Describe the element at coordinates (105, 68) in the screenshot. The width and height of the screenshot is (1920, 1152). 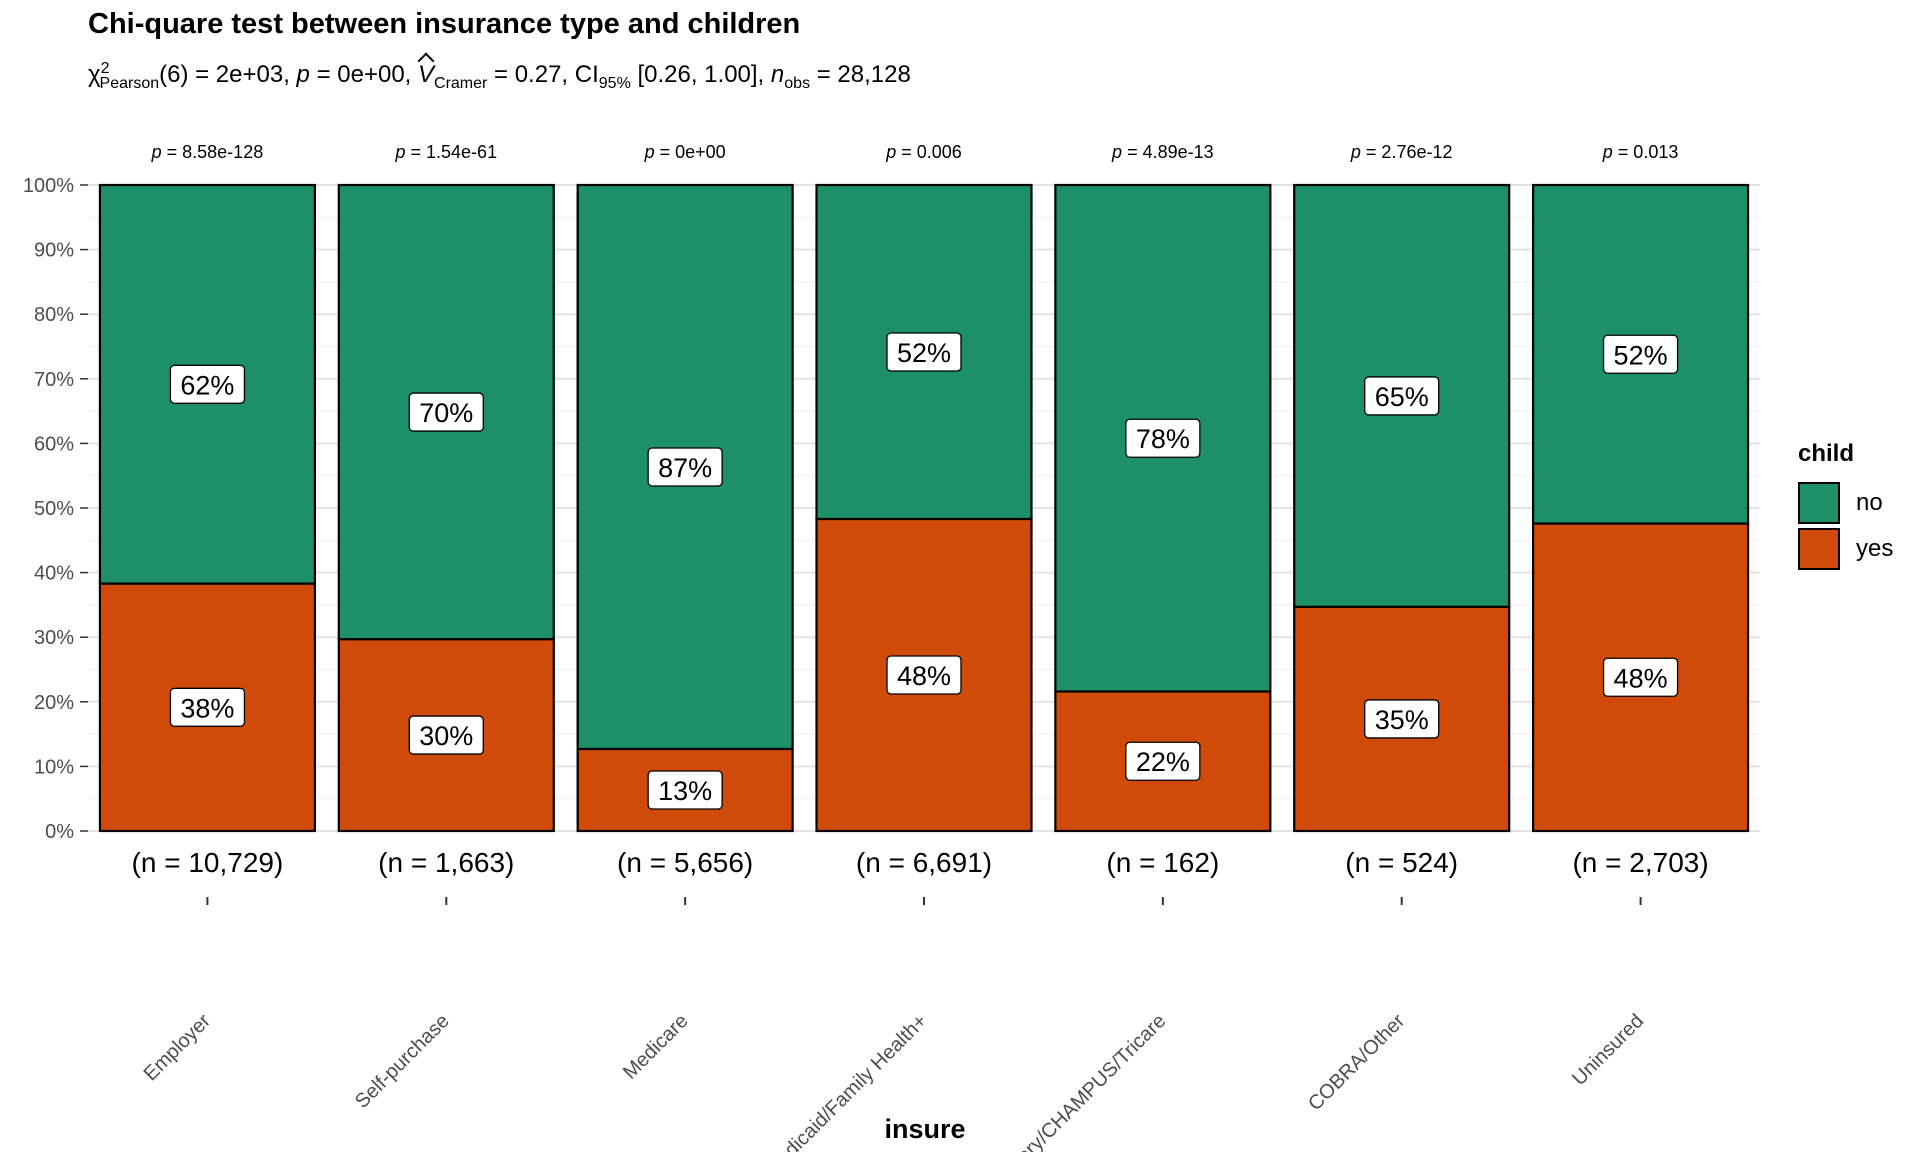
I see `chi-superscript: 2` at that location.